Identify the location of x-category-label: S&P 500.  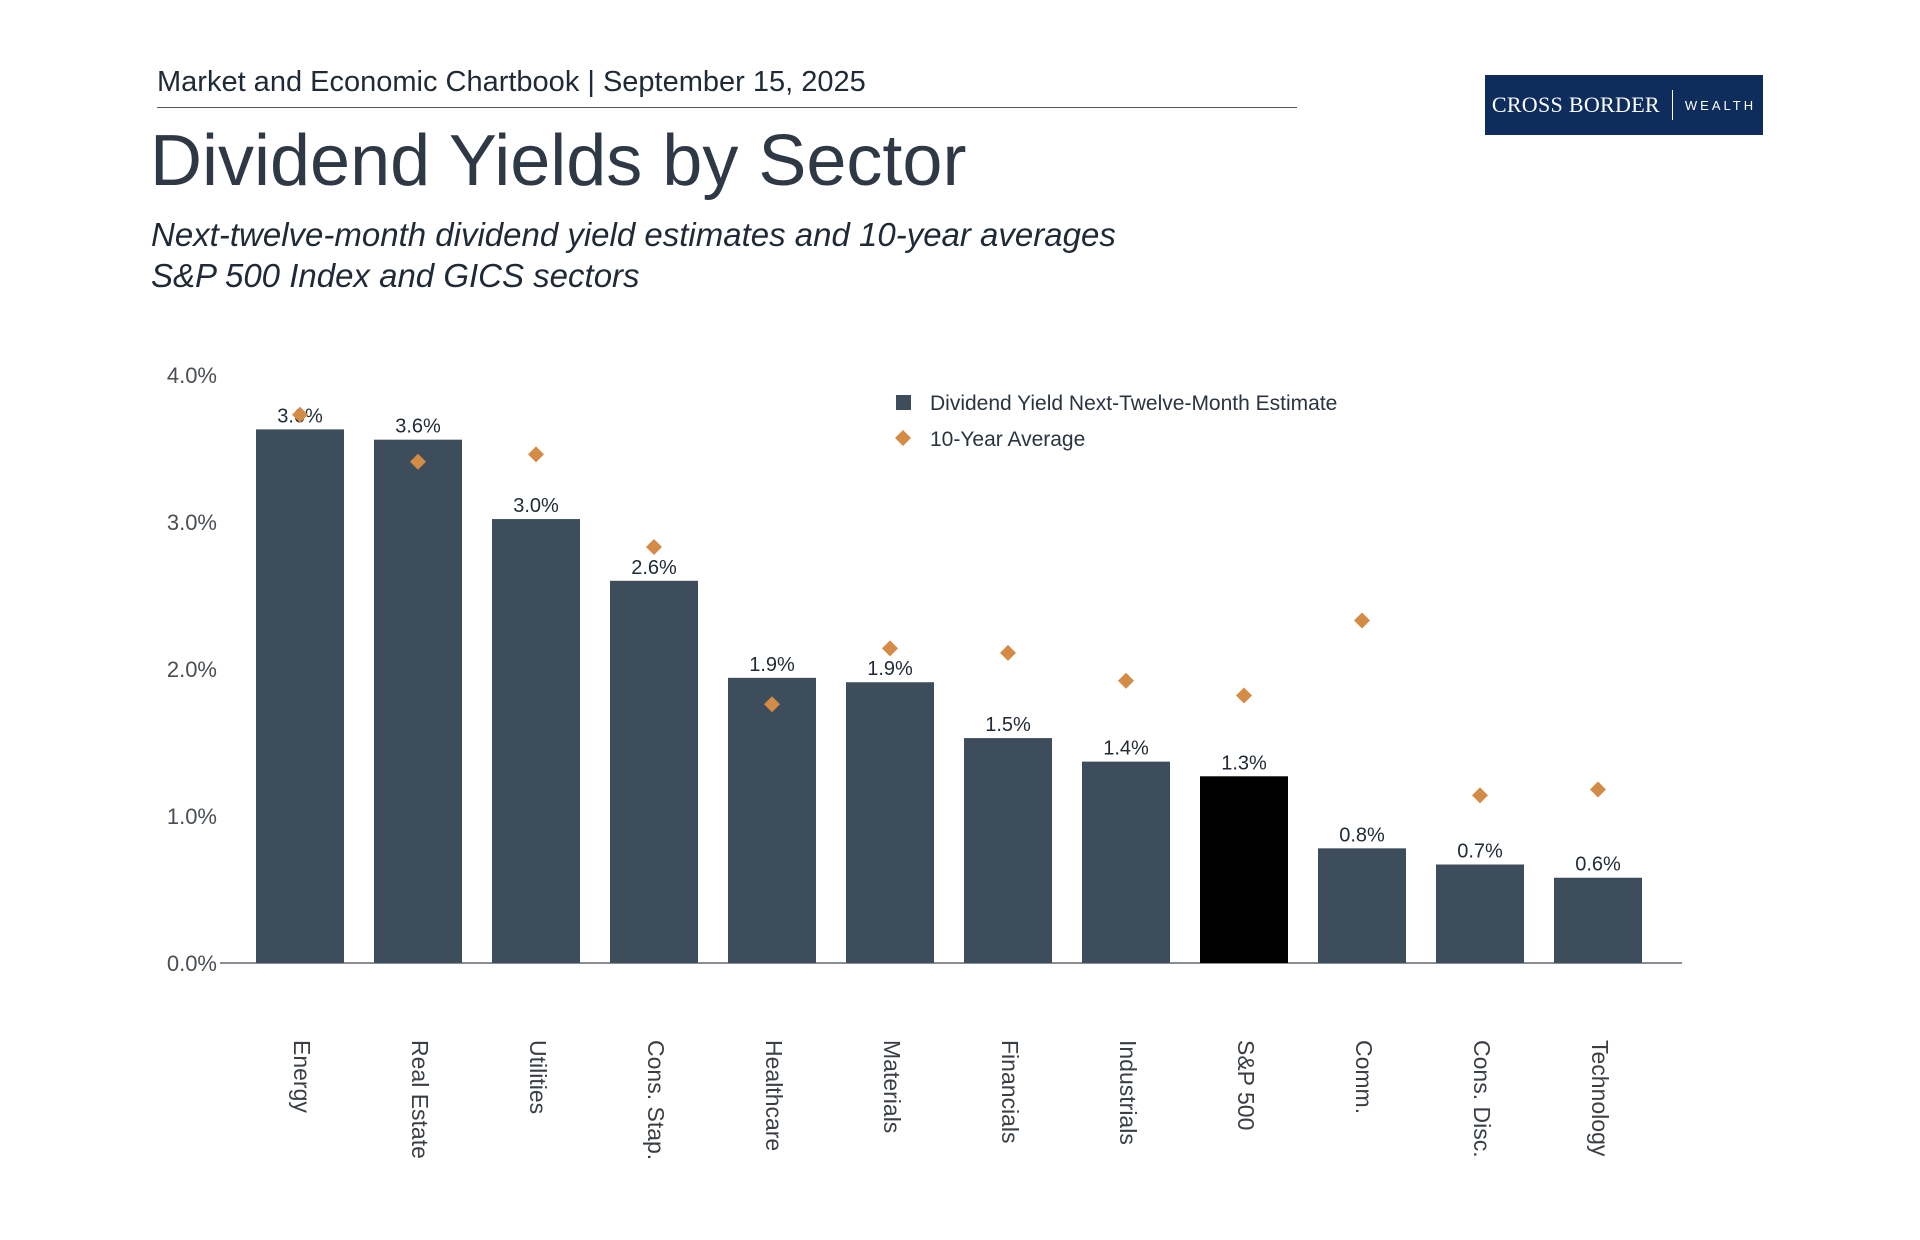
(1246, 1085).